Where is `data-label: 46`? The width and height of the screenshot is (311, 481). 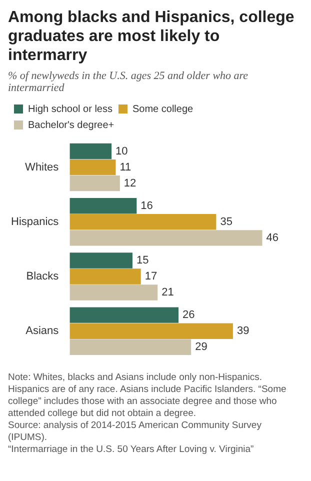
data-label: 46 is located at coordinates (272, 238).